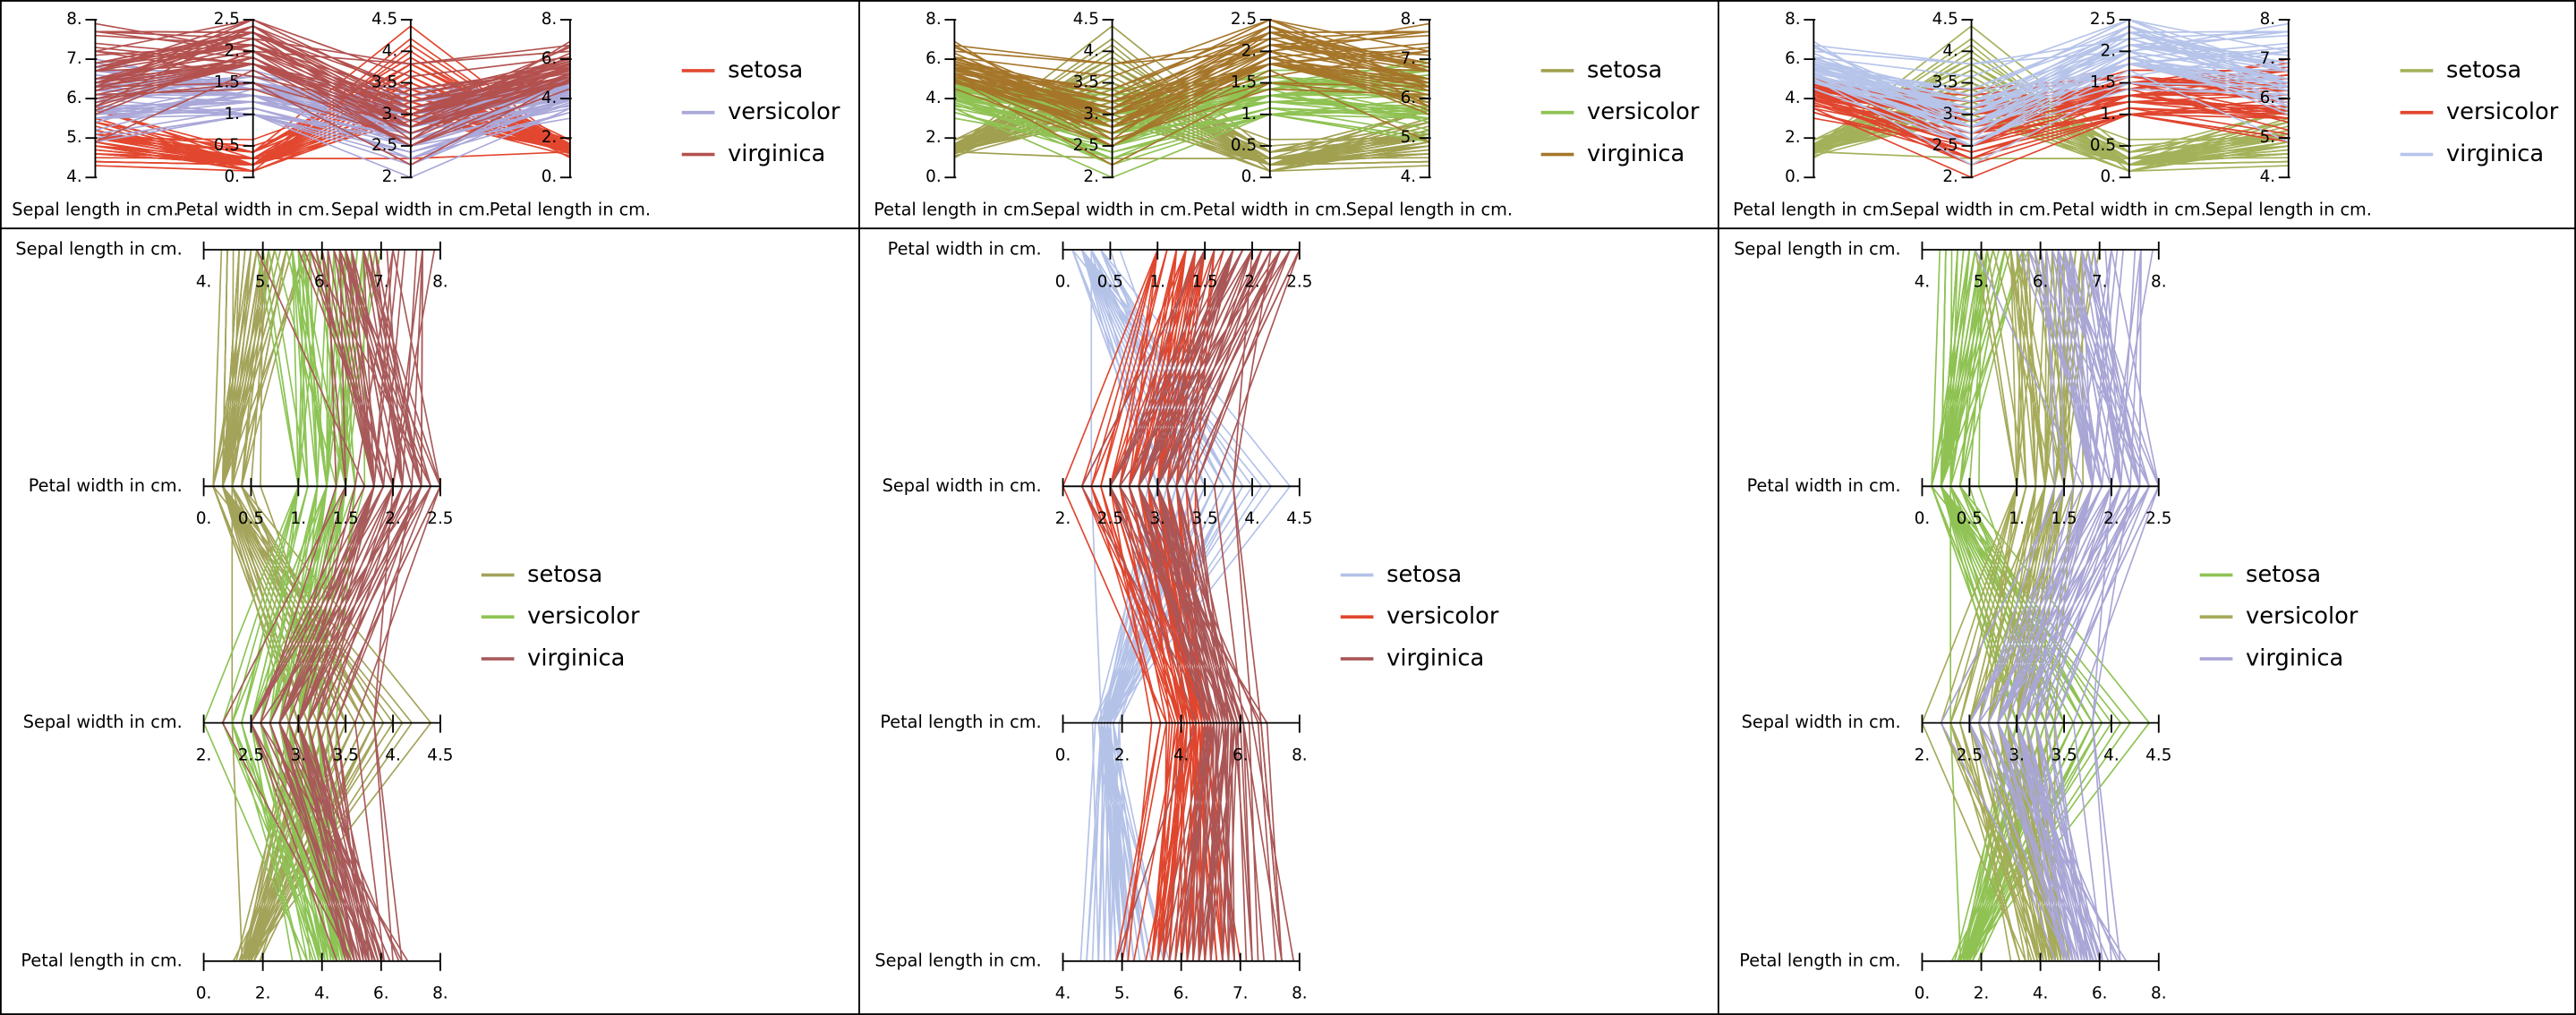 Image resolution: width=2576 pixels, height=1015 pixels. What do you see at coordinates (1429, 209) in the screenshot?
I see `axis-label: Sepal length in cm.` at bounding box center [1429, 209].